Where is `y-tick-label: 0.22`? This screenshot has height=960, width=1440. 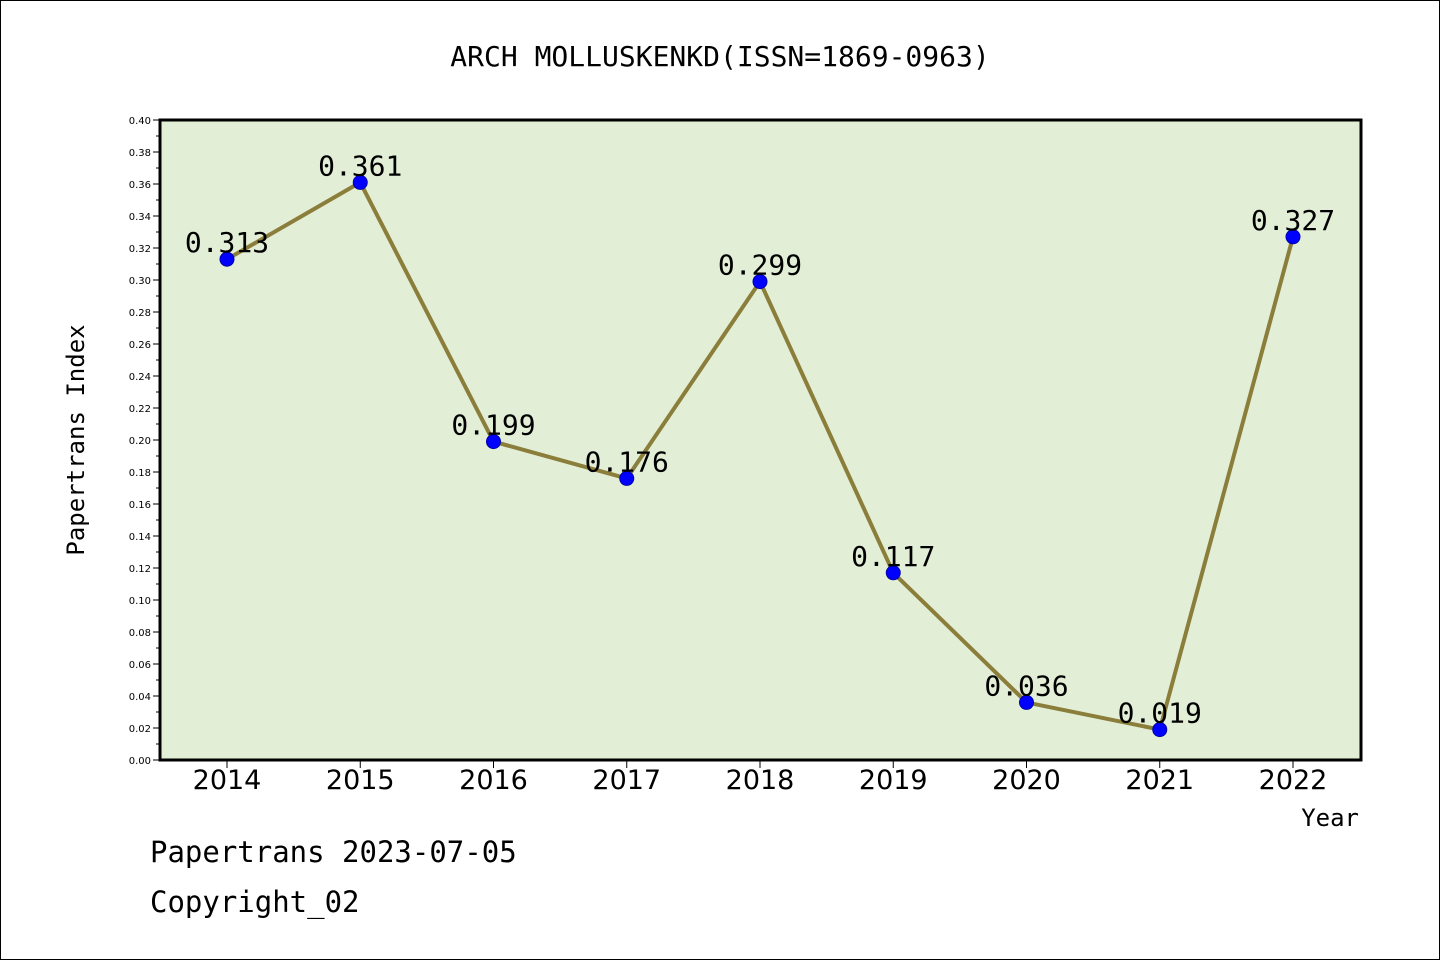
y-tick-label: 0.22 is located at coordinates (140, 409).